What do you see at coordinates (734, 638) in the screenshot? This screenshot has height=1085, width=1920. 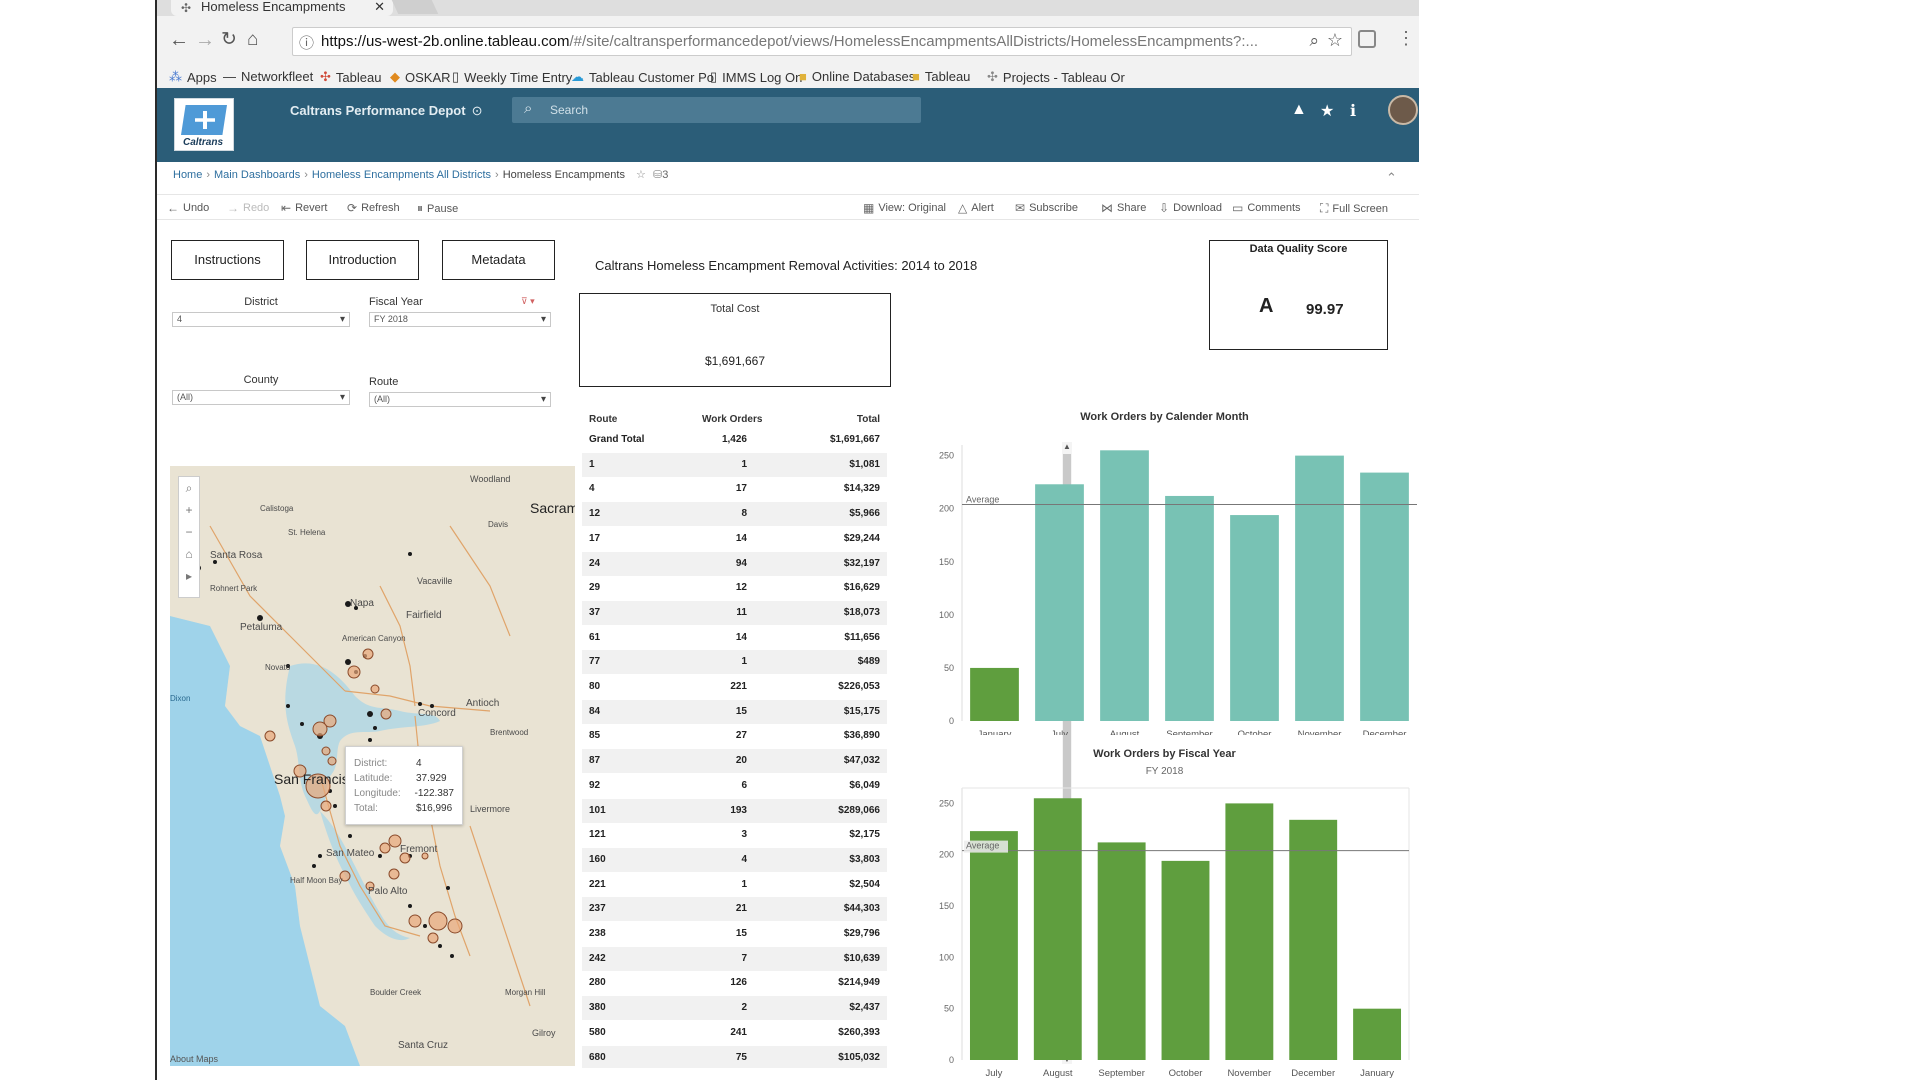 I see `table-row: 61 14 $11,656` at bounding box center [734, 638].